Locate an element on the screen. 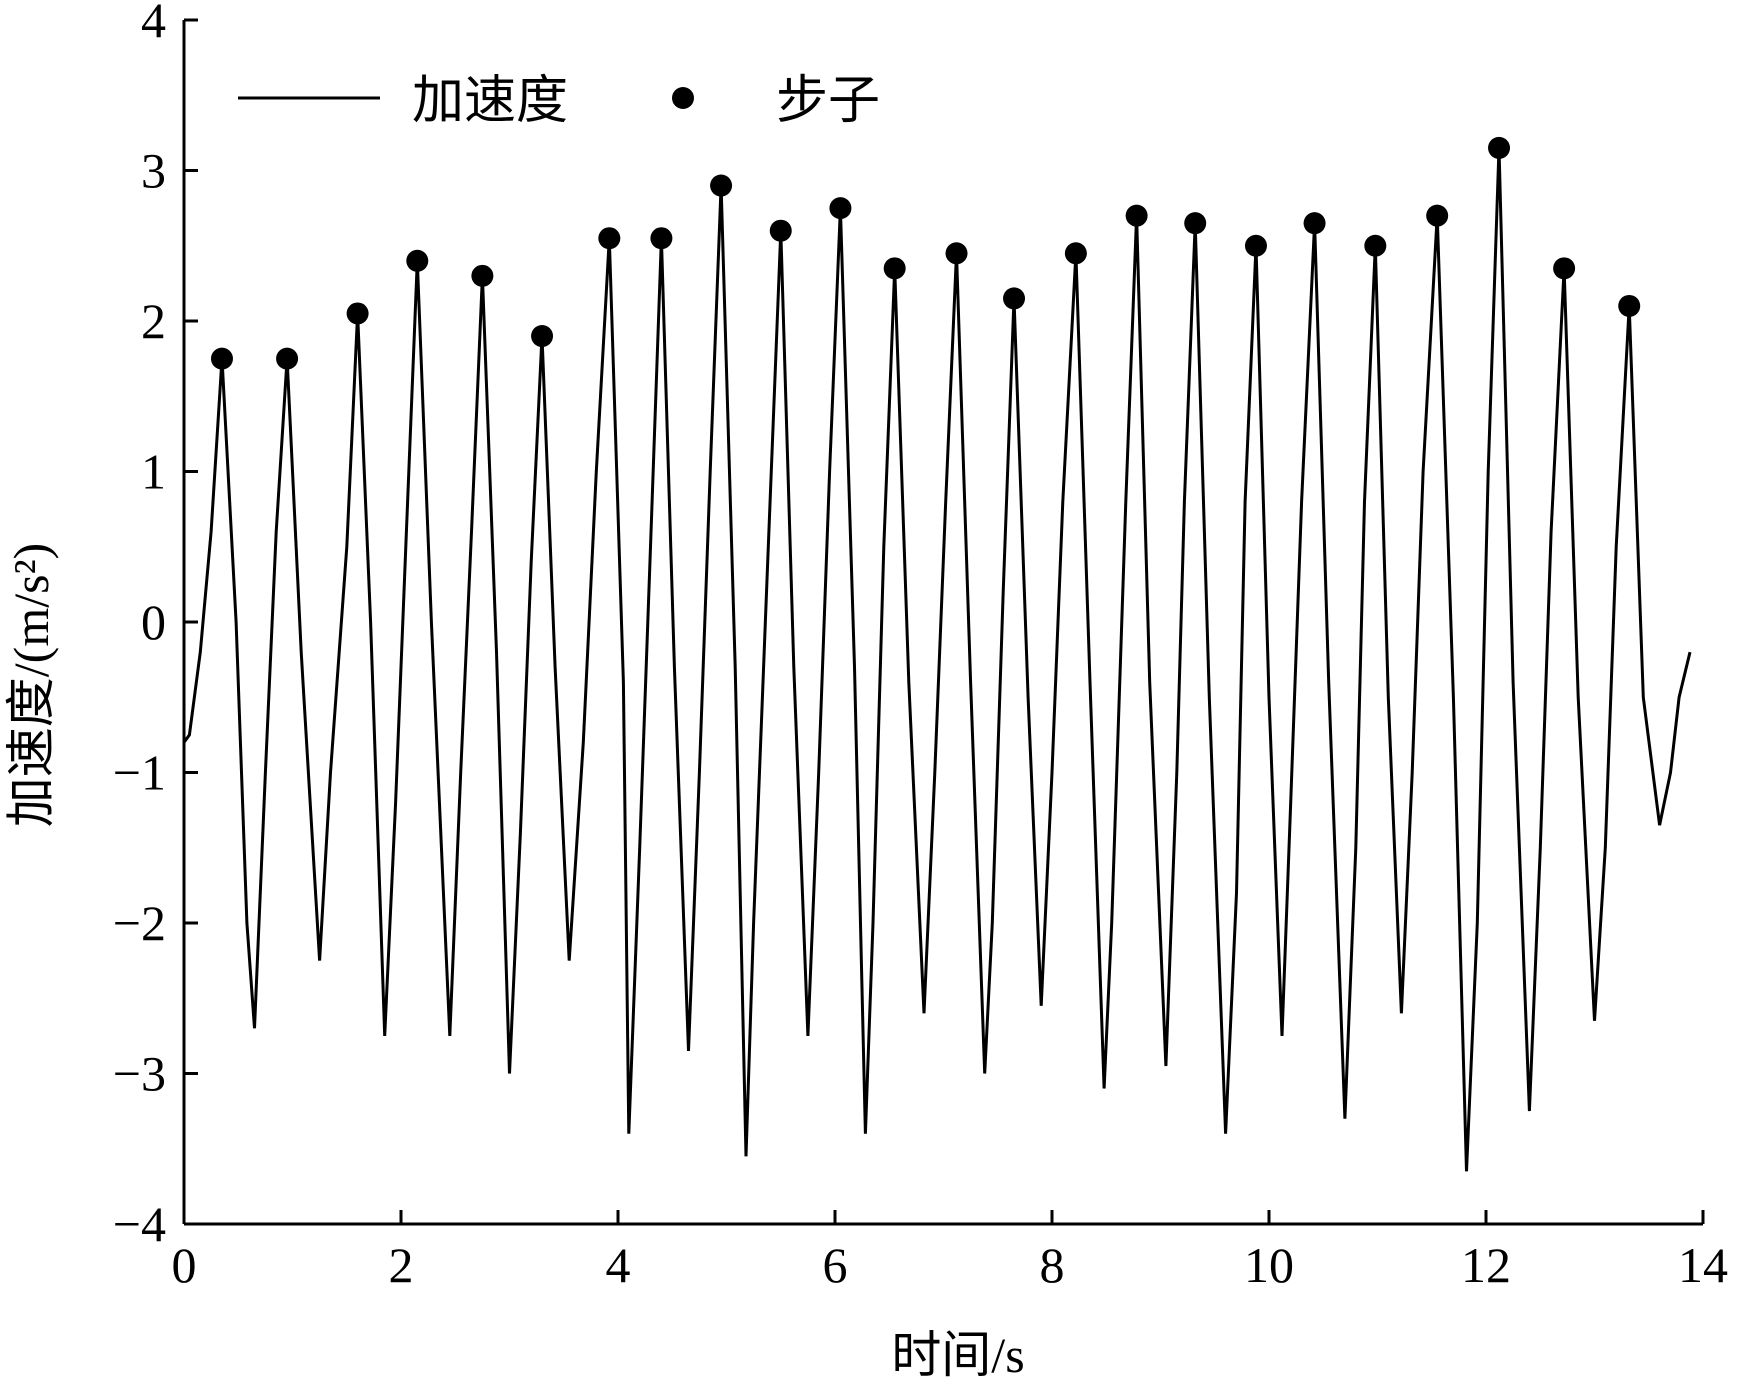 The height and width of the screenshot is (1386, 1746). y-tick-label: 2 is located at coordinates (153, 321).